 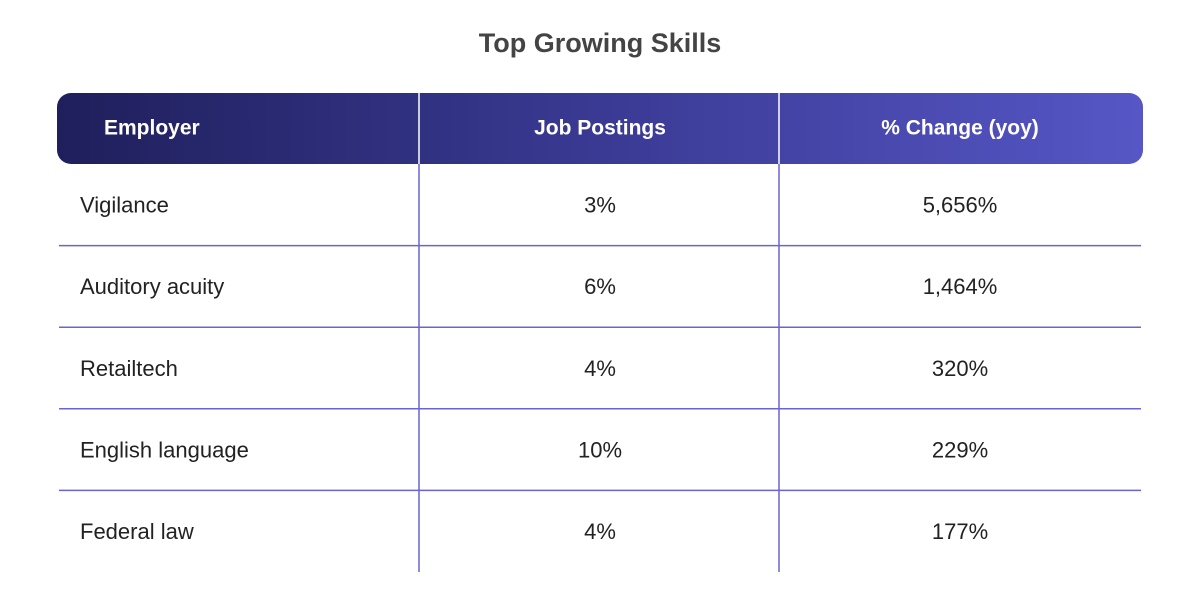 I want to click on table-cell: 320%, so click(x=960, y=368).